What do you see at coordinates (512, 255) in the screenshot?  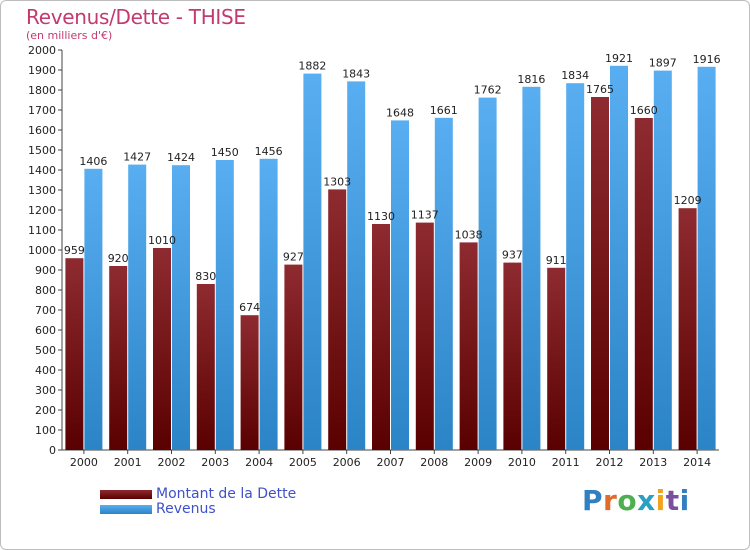 I see `data-label-debt: 937` at bounding box center [512, 255].